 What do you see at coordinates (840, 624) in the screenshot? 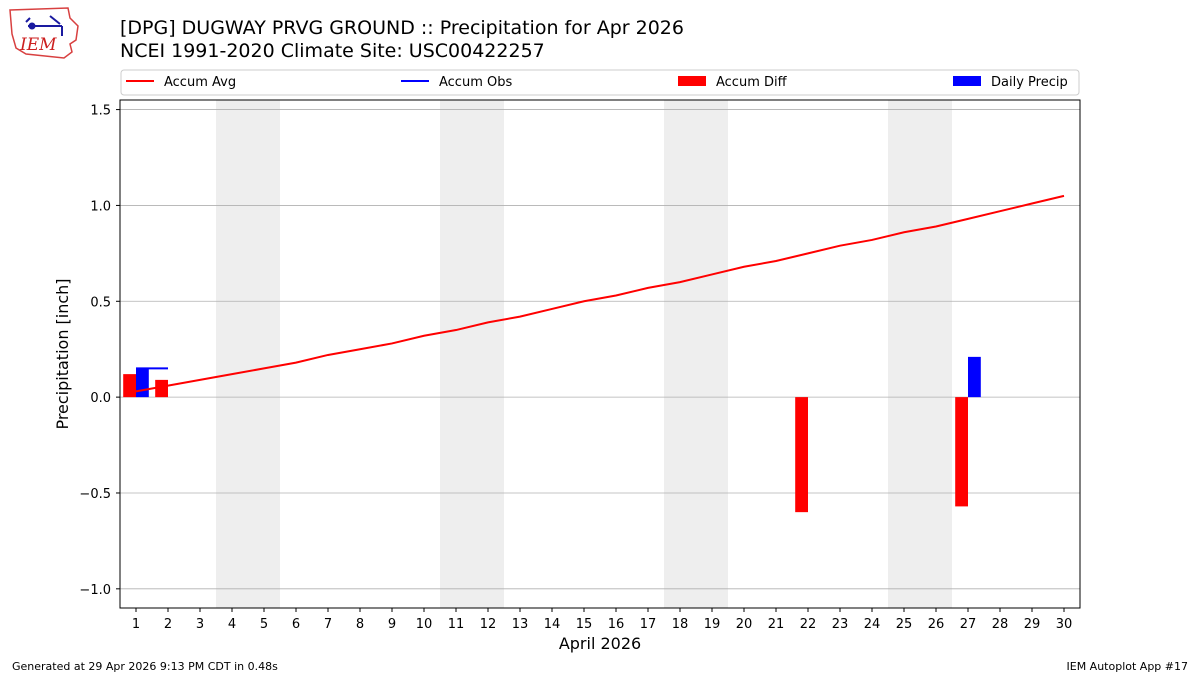
I see `x-tick-label: 23` at bounding box center [840, 624].